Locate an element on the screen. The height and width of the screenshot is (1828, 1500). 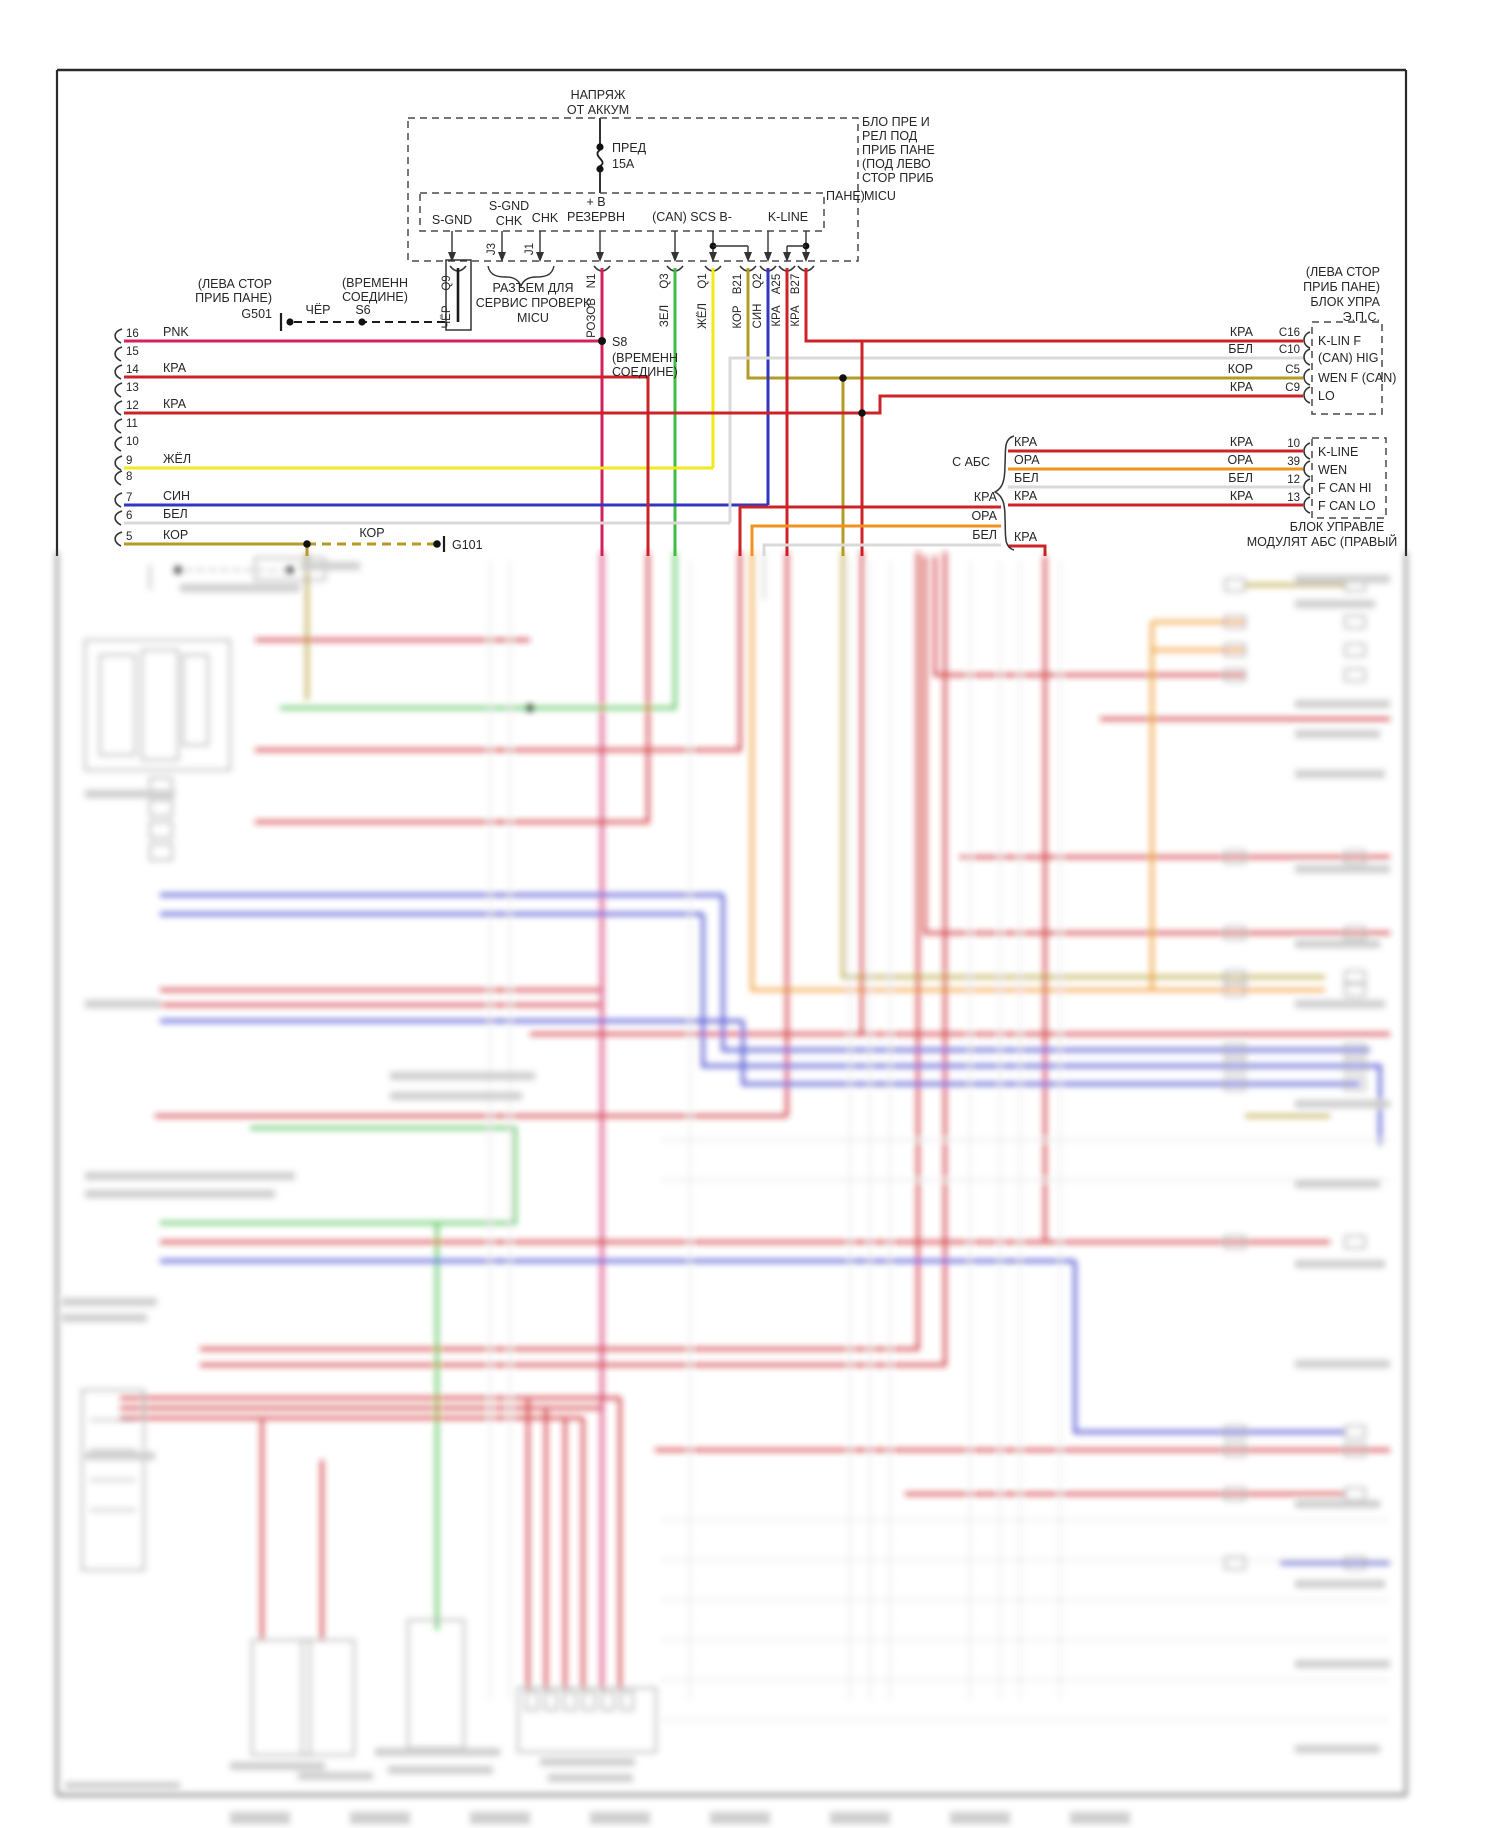
svg-text: (CAN) HIG is located at coordinates (1348, 358).